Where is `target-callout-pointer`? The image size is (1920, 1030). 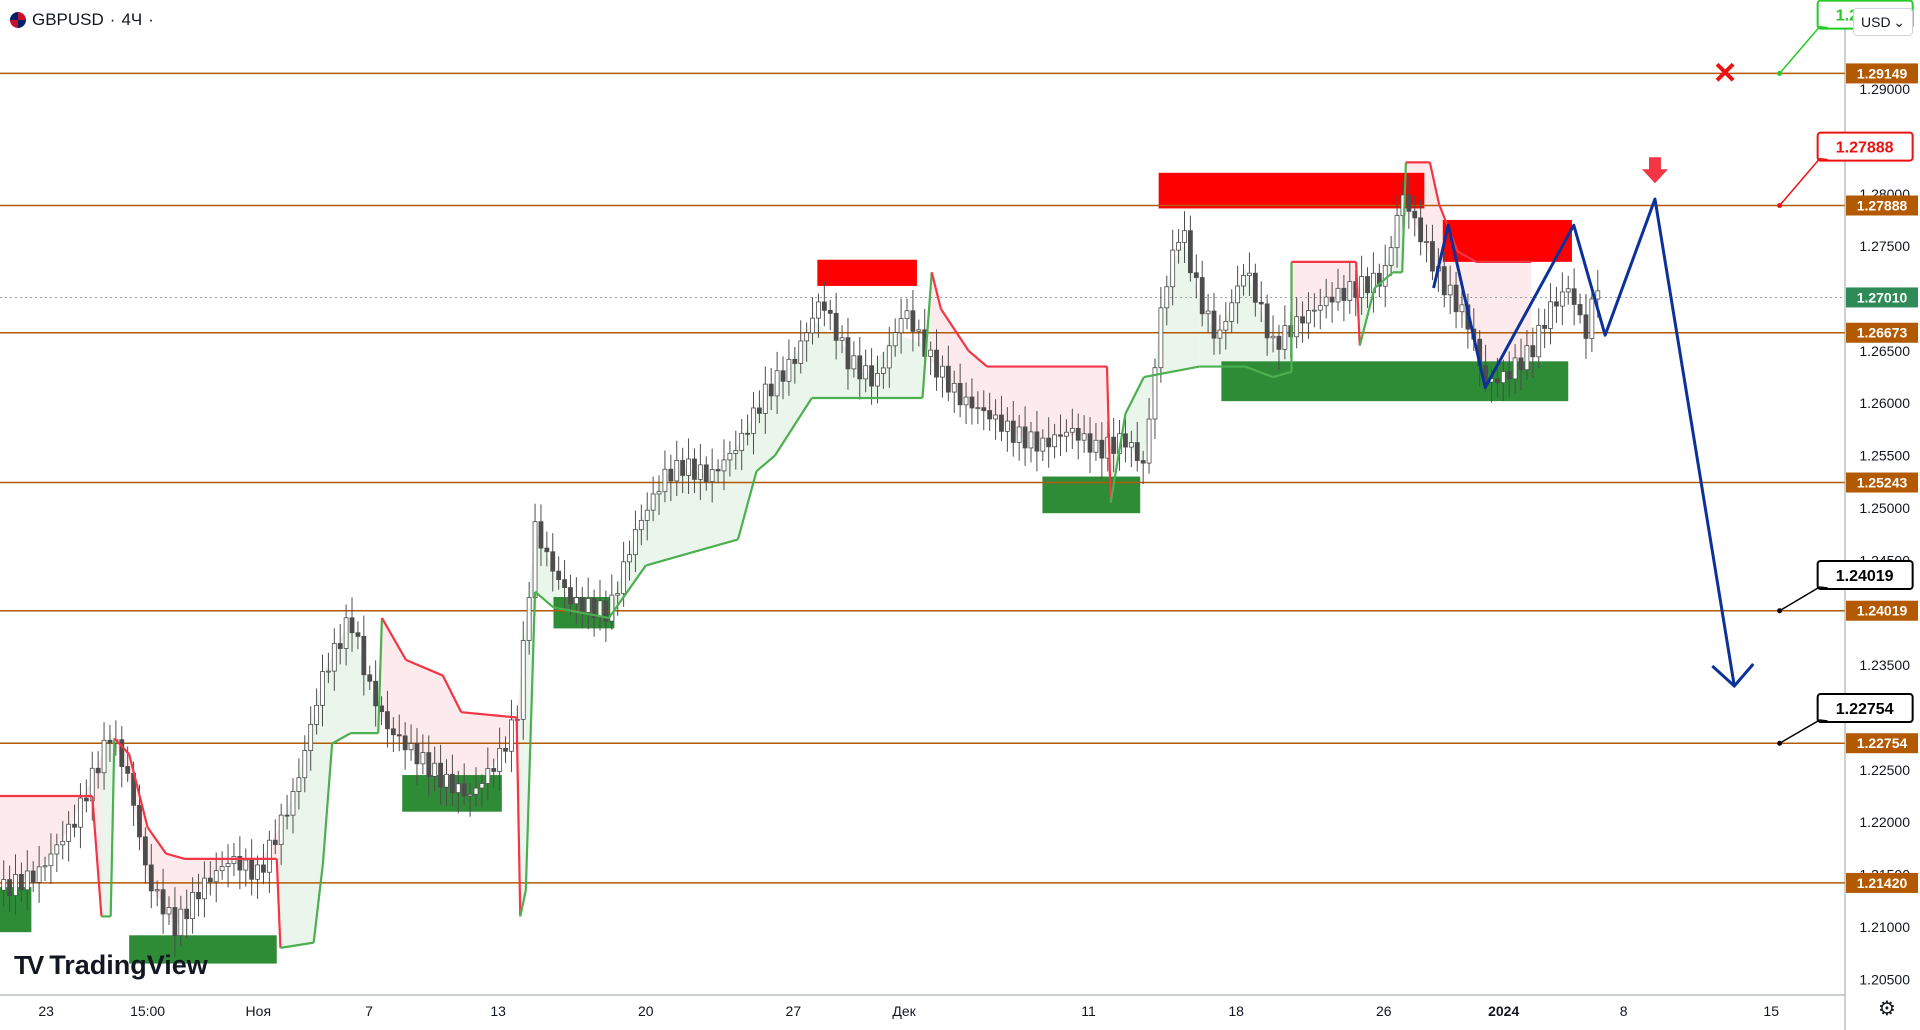 target-callout-pointer is located at coordinates (1803, 599).